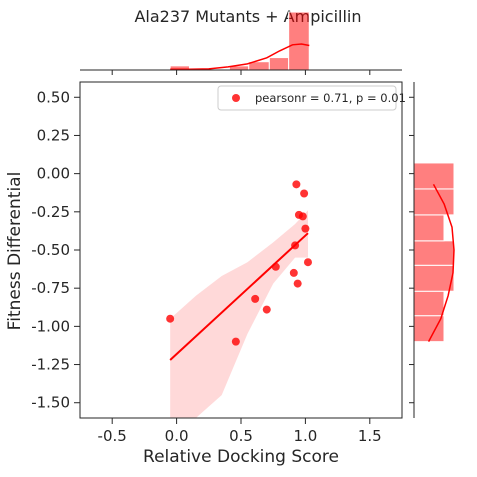  I want to click on y-tick-label: 0.00, so click(53, 174).